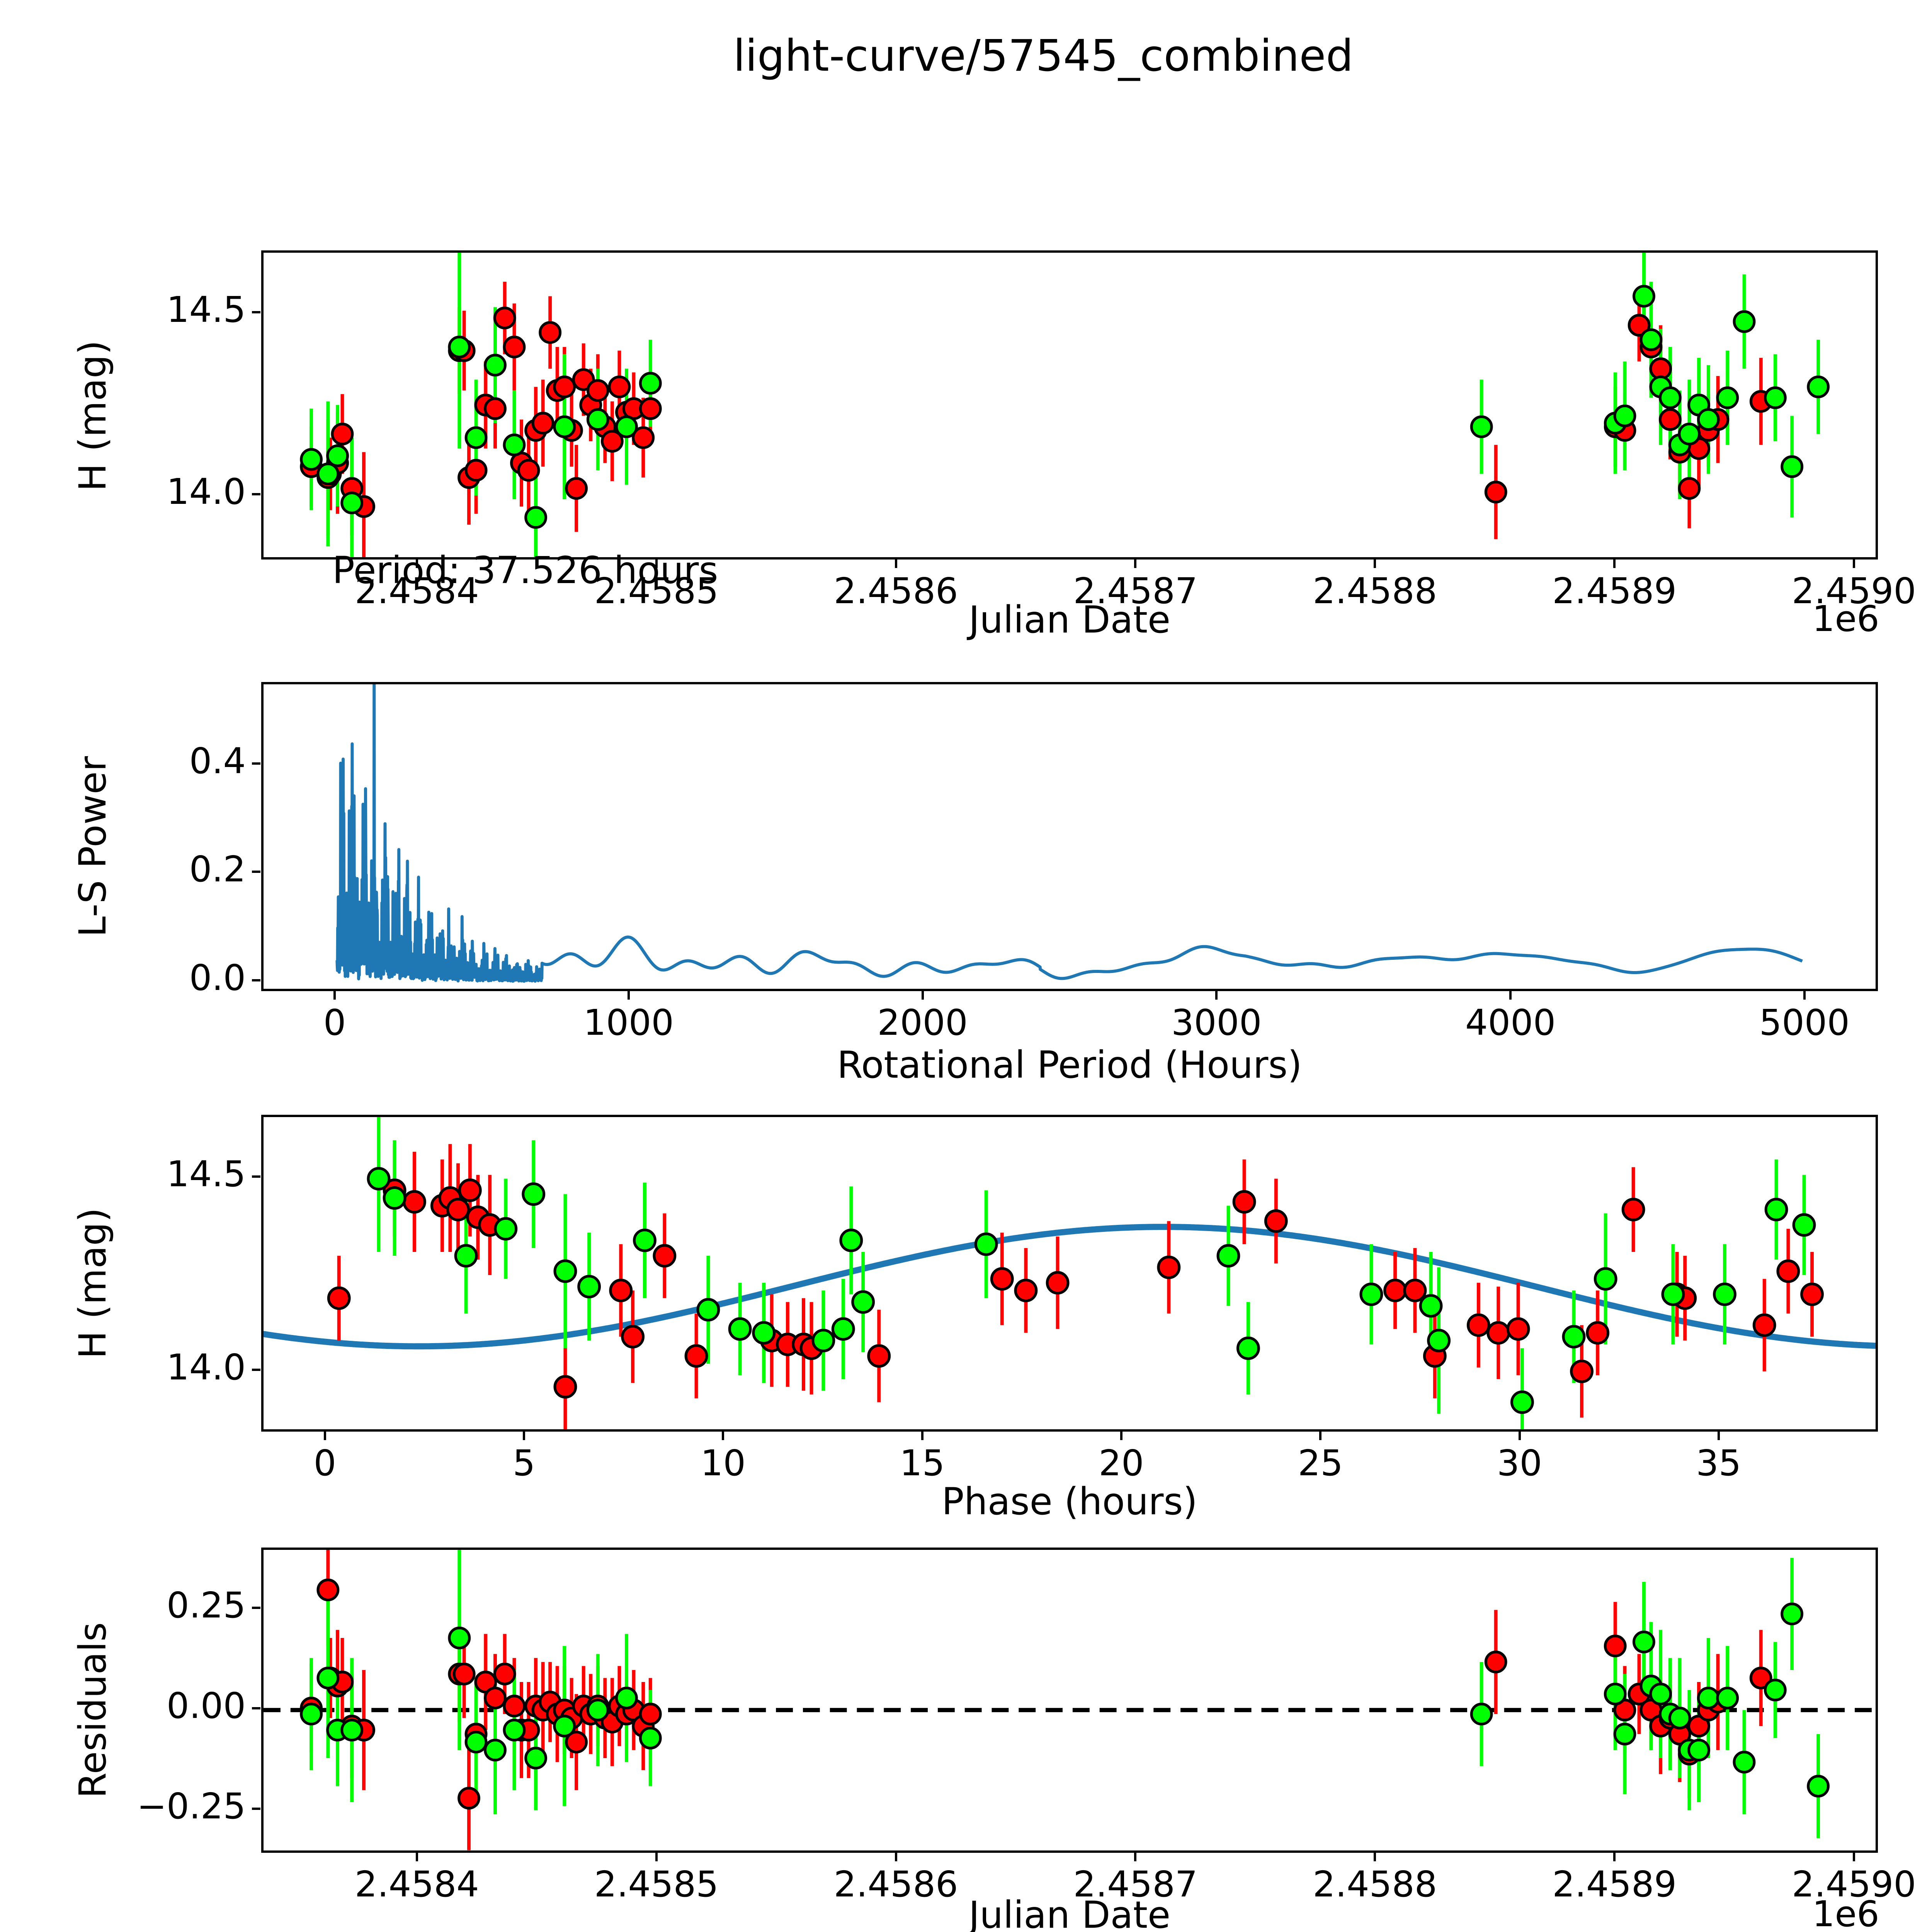  I want to click on panel-phasefold, so click(1070, 1274).